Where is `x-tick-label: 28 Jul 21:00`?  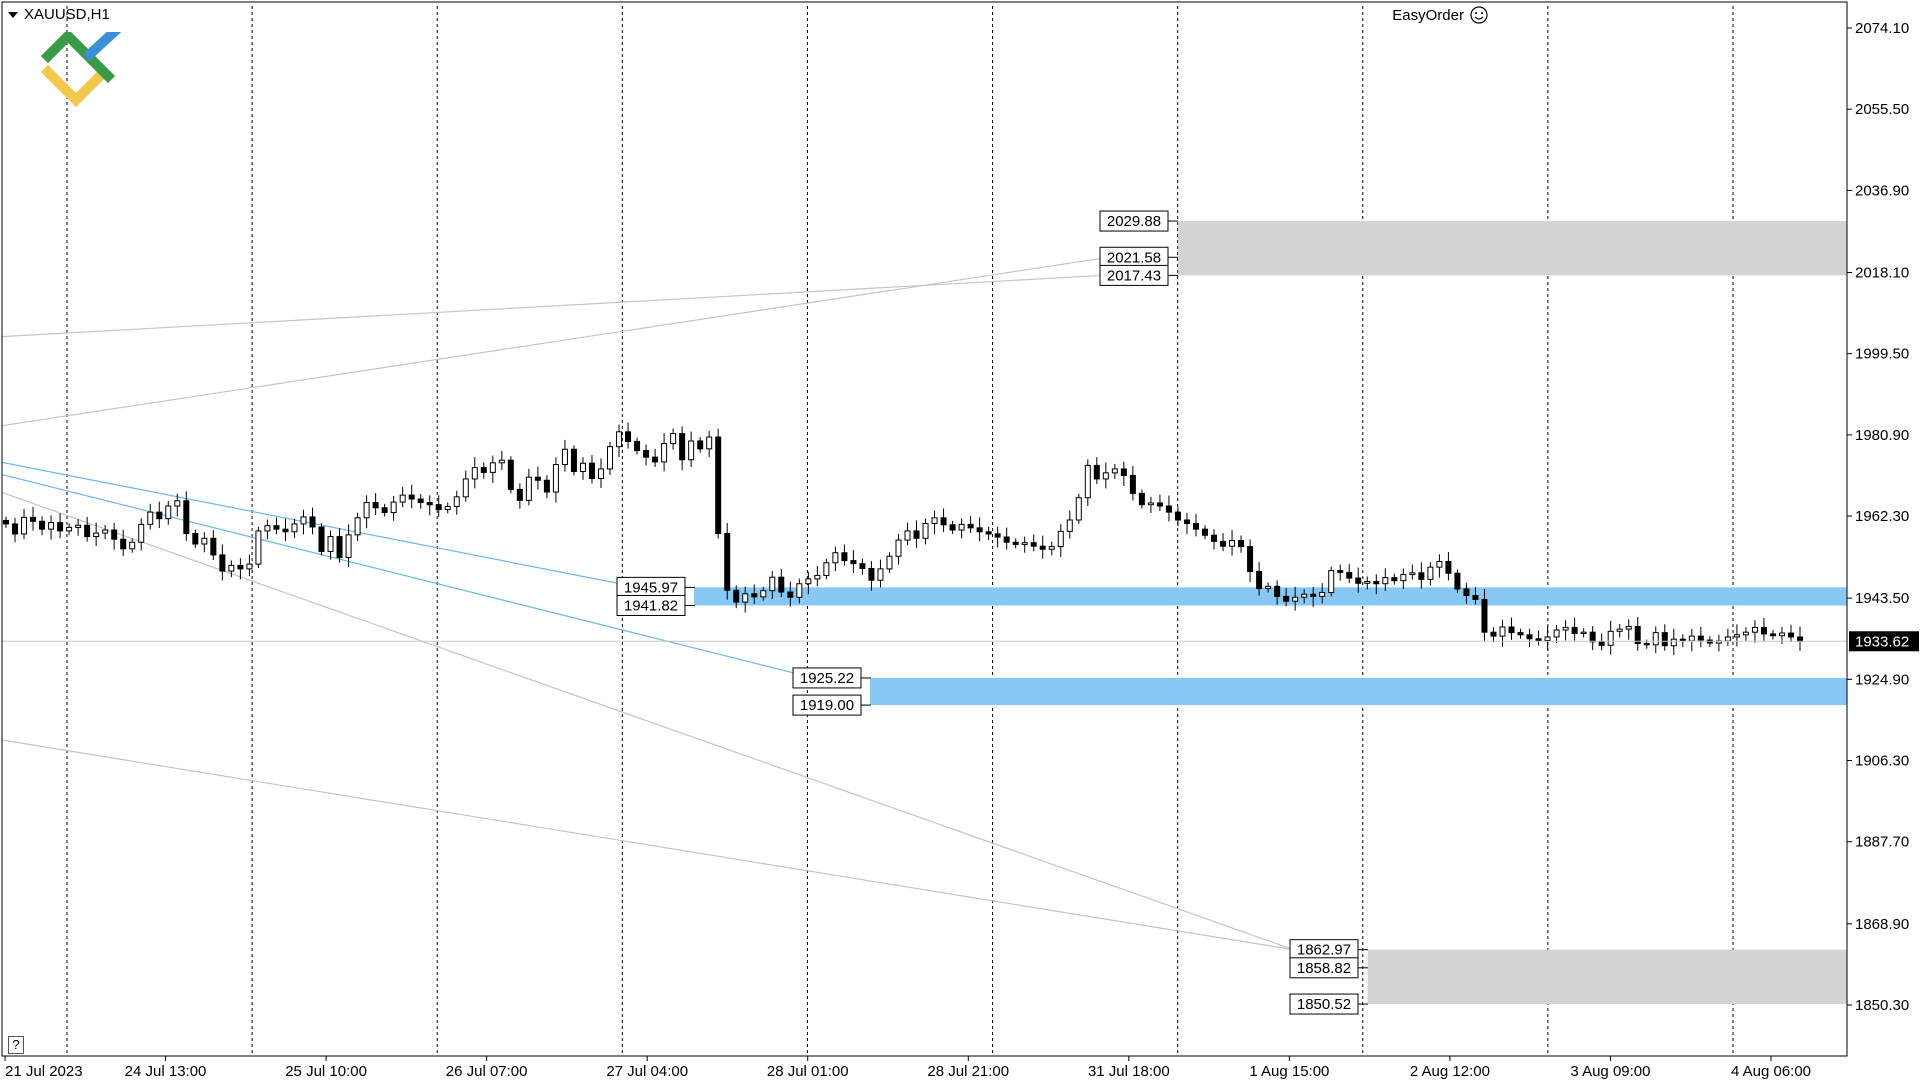 x-tick-label: 28 Jul 21:00 is located at coordinates (968, 1071).